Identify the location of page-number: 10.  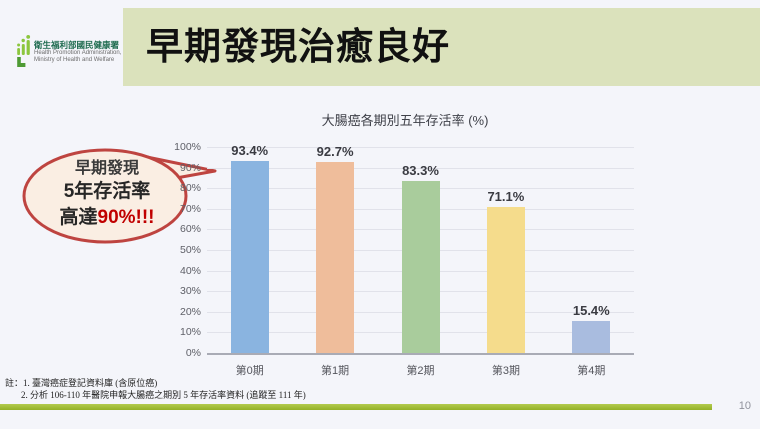
(744, 406).